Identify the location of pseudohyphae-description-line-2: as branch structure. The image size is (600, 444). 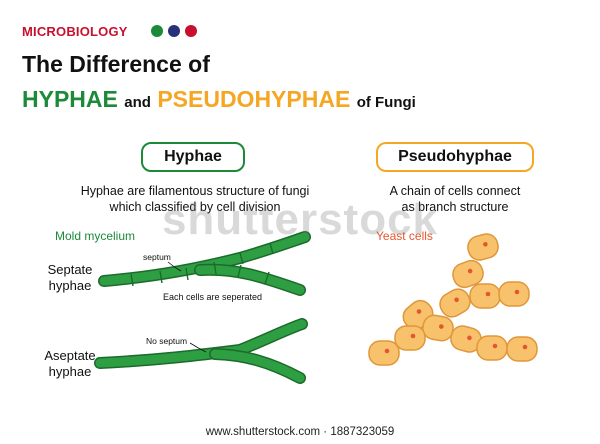
(455, 207).